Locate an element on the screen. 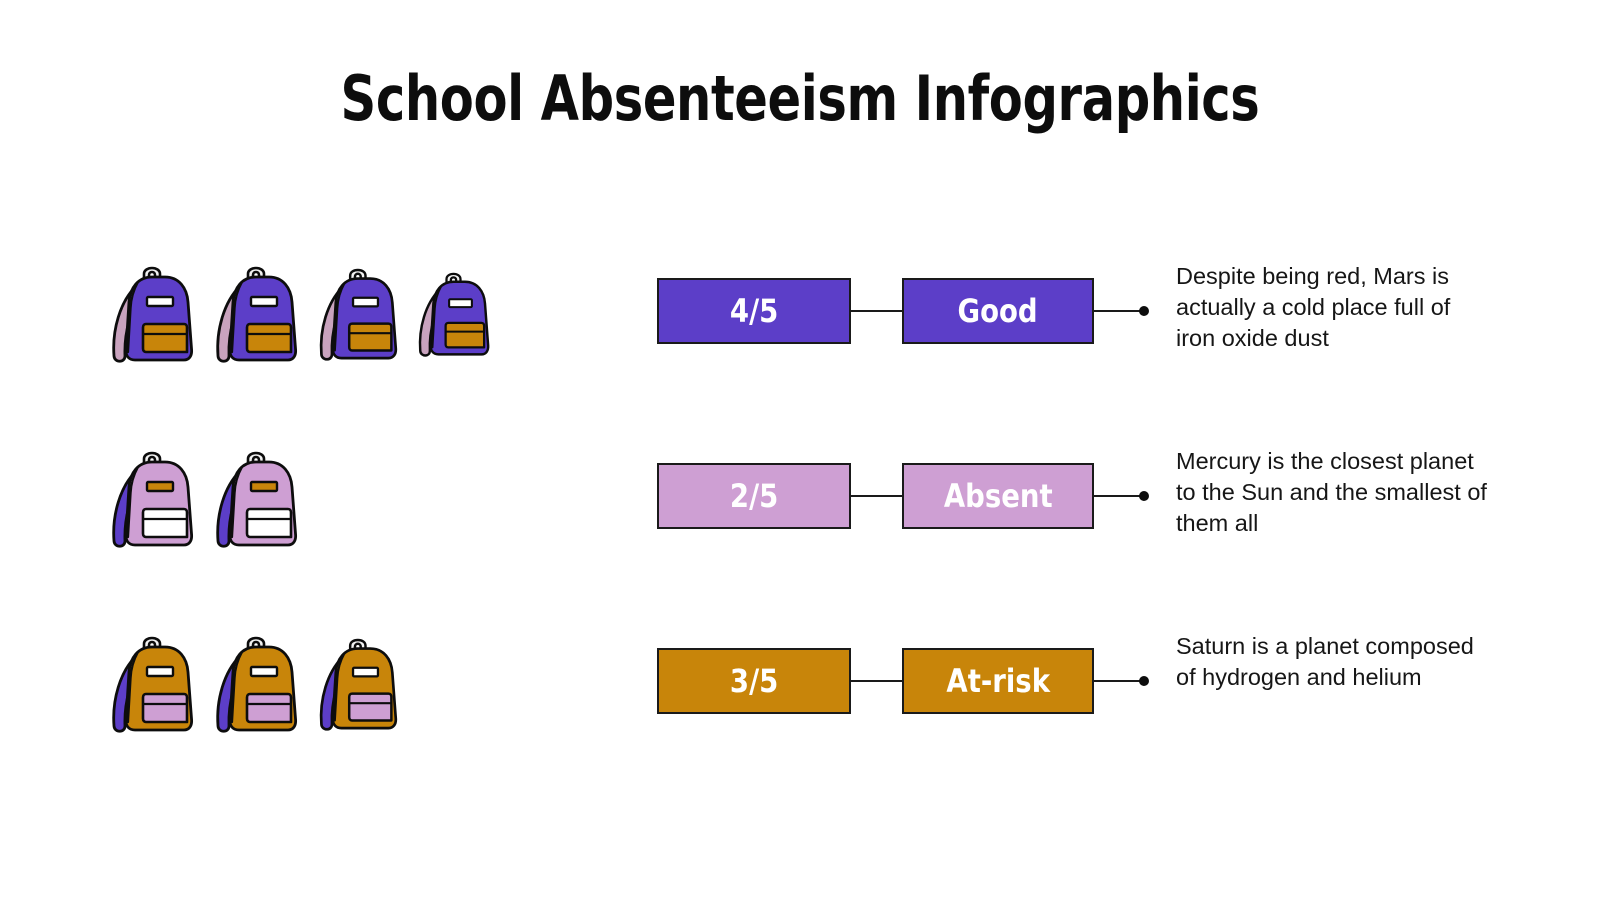 This screenshot has width=1600, height=900. status-box-absent: Absent is located at coordinates (998, 496).